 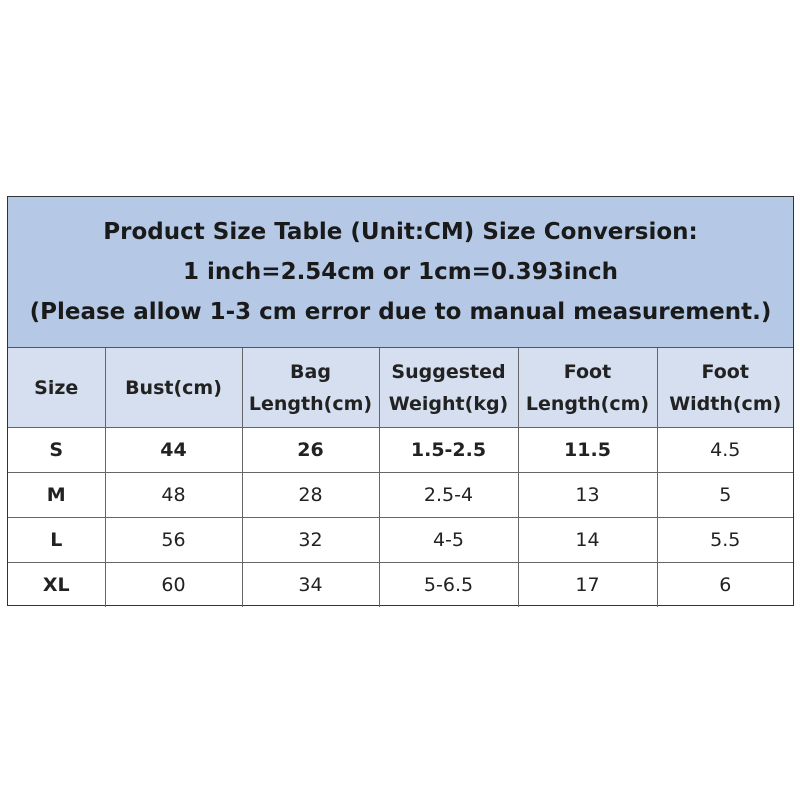 I want to click on table-row: L 56 32 4-5 14 5.5, so click(x=400, y=540).